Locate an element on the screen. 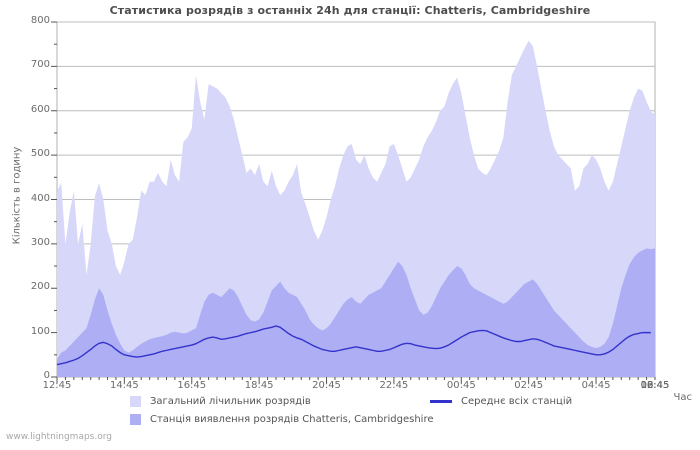  legend-item-average: Середнє всіх станцій is located at coordinates (501, 401).